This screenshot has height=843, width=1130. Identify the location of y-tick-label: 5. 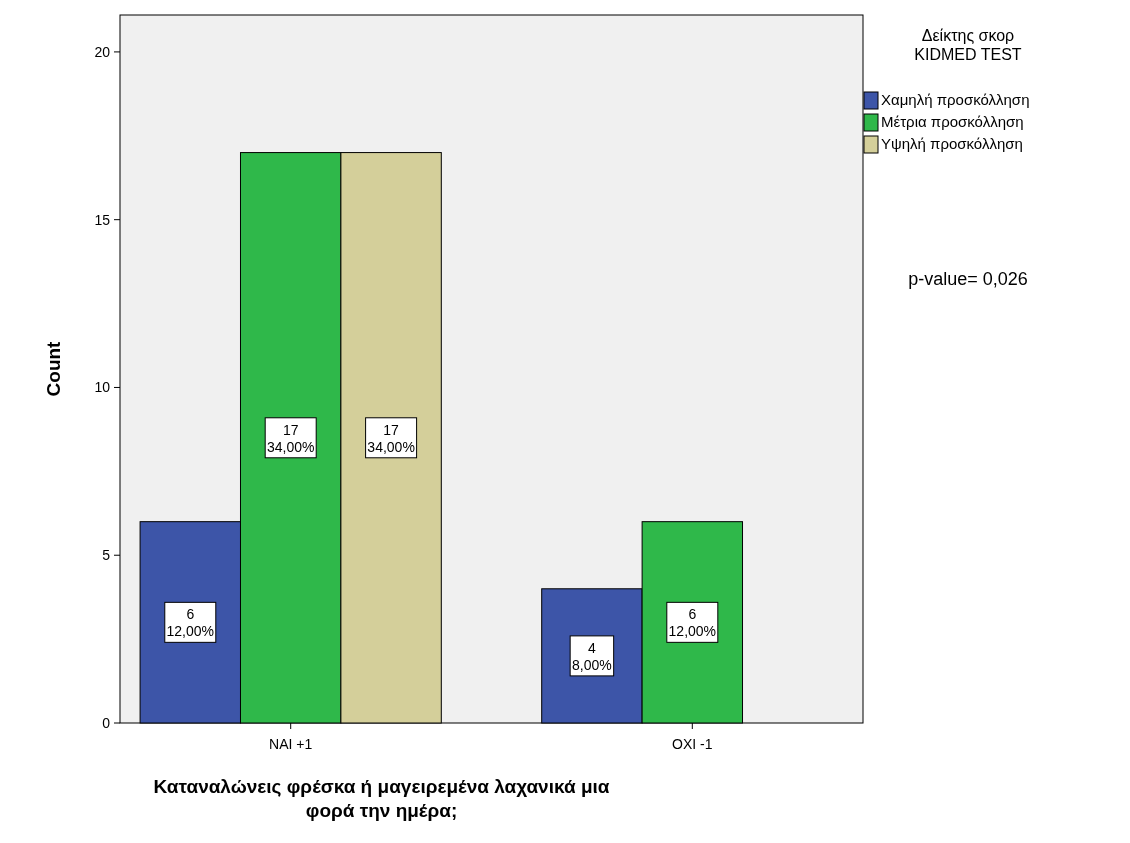
(106, 555).